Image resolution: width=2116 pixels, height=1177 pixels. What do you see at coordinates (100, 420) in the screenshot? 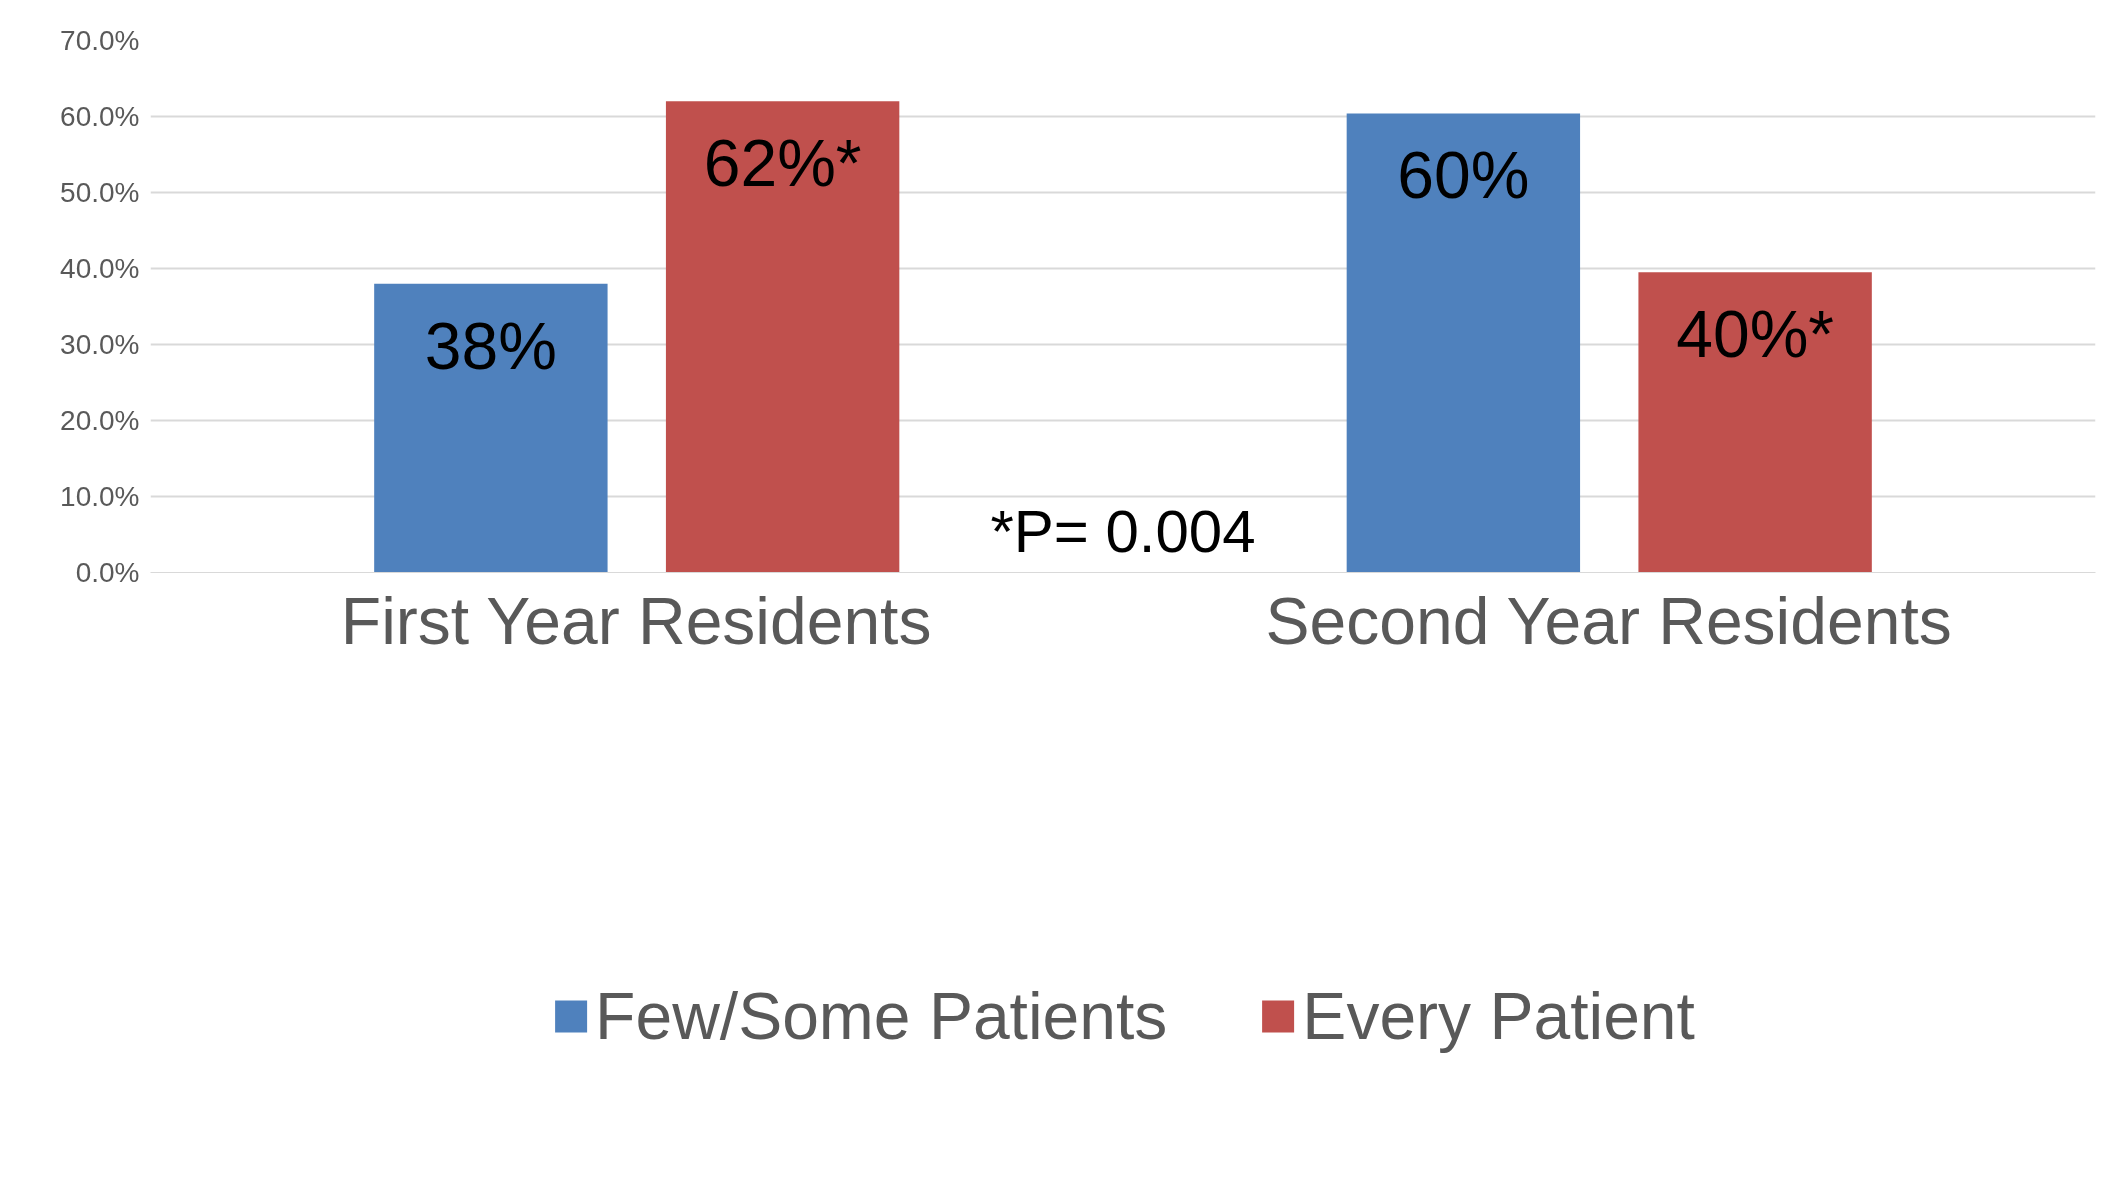
I see `y-tick-label: 20.0%` at bounding box center [100, 420].